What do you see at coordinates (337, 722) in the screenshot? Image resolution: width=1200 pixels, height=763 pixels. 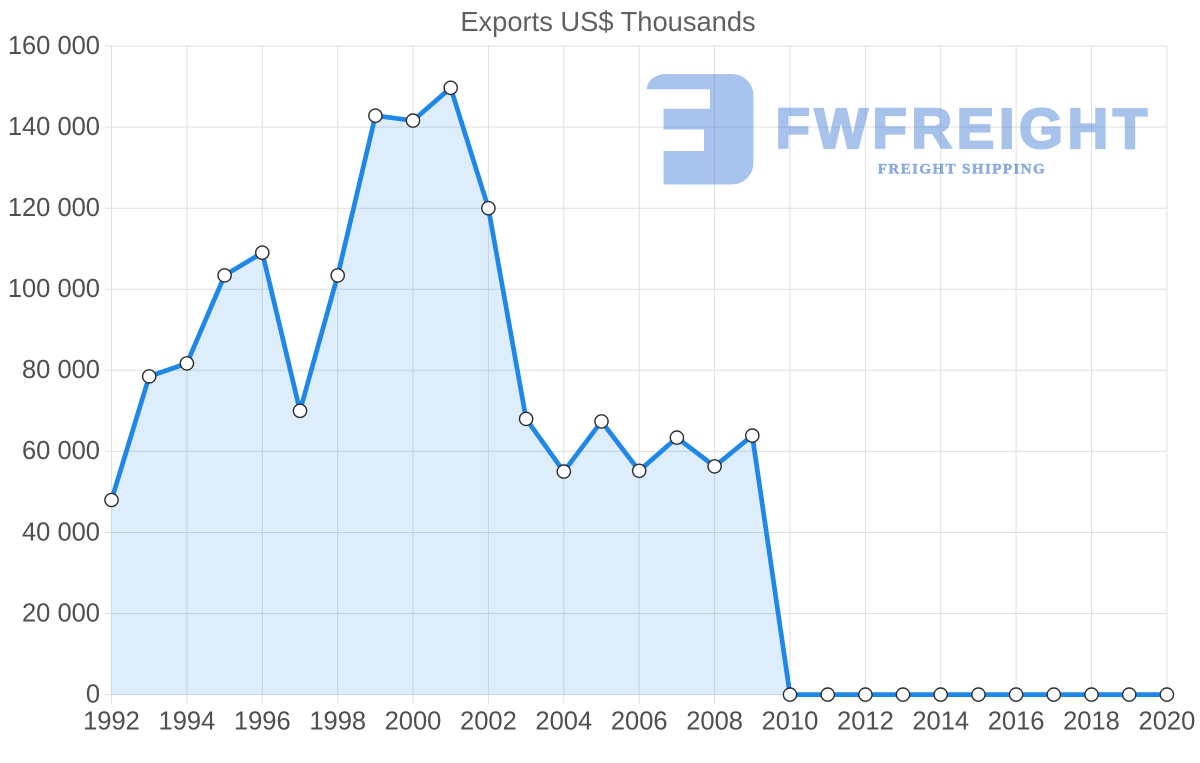 I see `svg-text: 1998` at bounding box center [337, 722].